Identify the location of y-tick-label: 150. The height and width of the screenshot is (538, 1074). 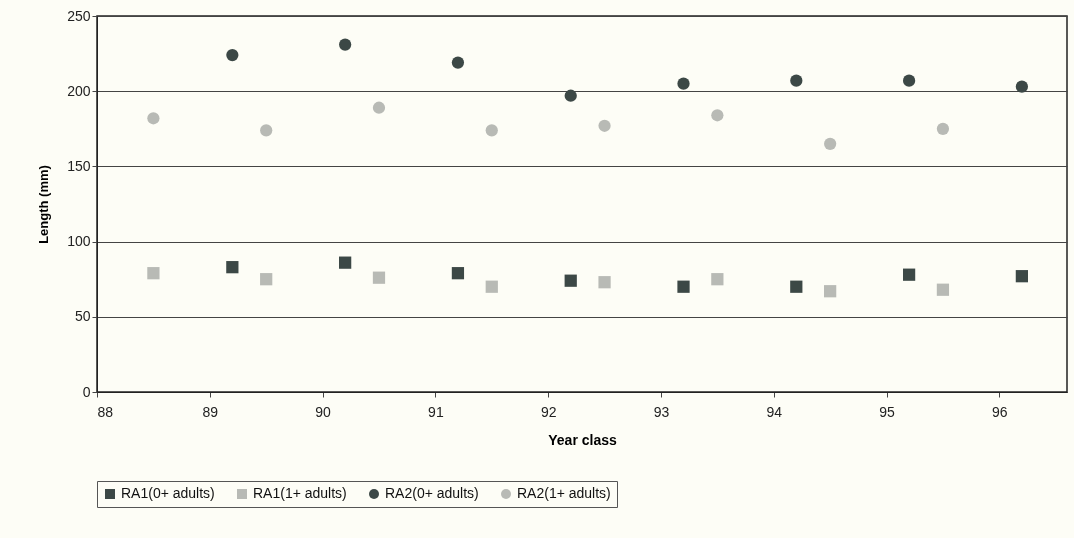
(79, 165).